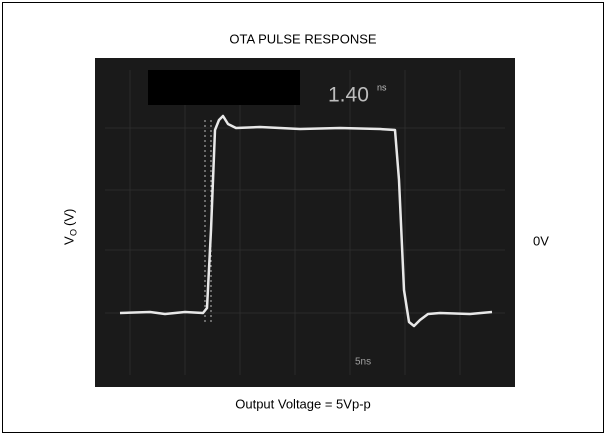 The width and height of the screenshot is (606, 440). I want to click on caption: Output Voltage = 5Vp-p, so click(303, 403).